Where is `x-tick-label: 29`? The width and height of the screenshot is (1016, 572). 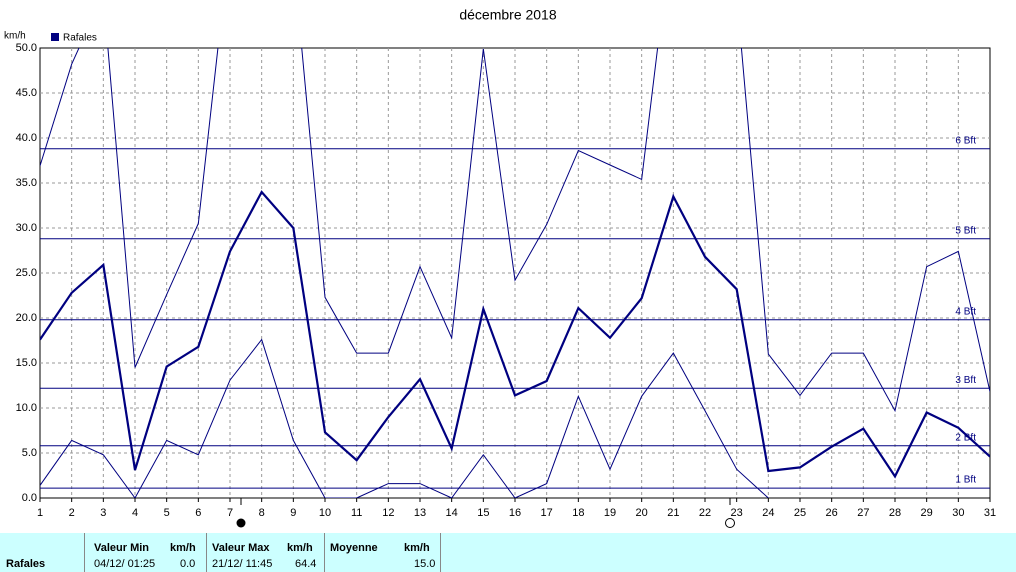
x-tick-label: 29 is located at coordinates (927, 513).